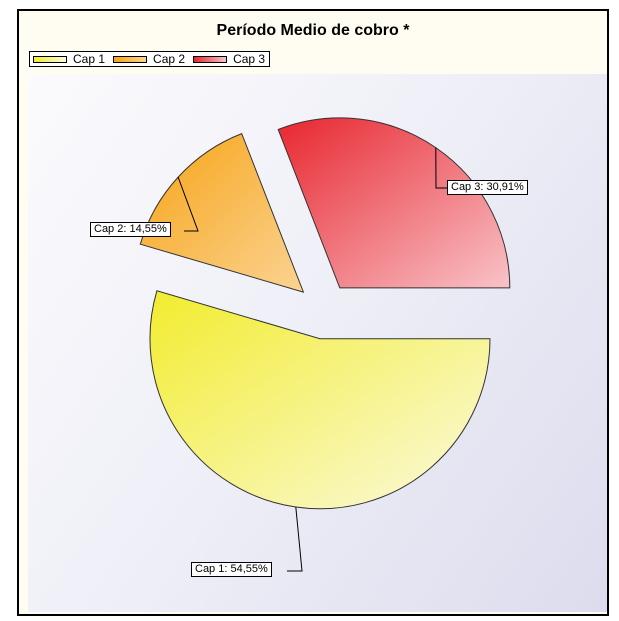 The height and width of the screenshot is (621, 619). What do you see at coordinates (231, 569) in the screenshot?
I see `slice-label-cap1: Cap 1: 54,55%` at bounding box center [231, 569].